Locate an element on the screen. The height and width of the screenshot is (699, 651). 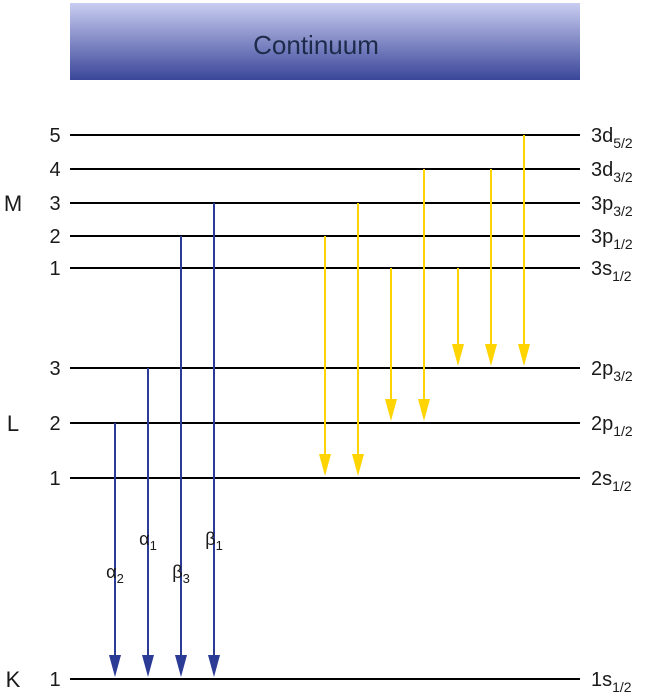
k-transition-α2: α2 is located at coordinates (115, 550).